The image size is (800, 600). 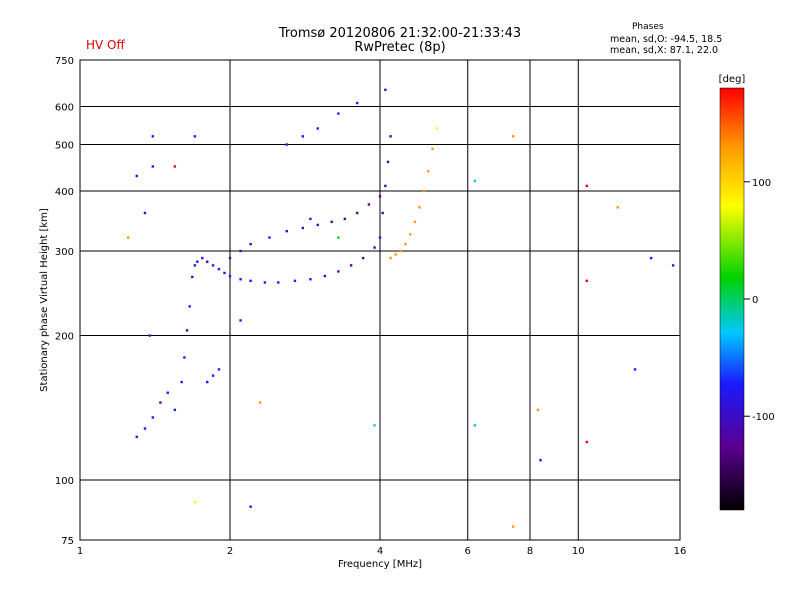 I want to click on x-tick-label: 6, so click(x=468, y=551).